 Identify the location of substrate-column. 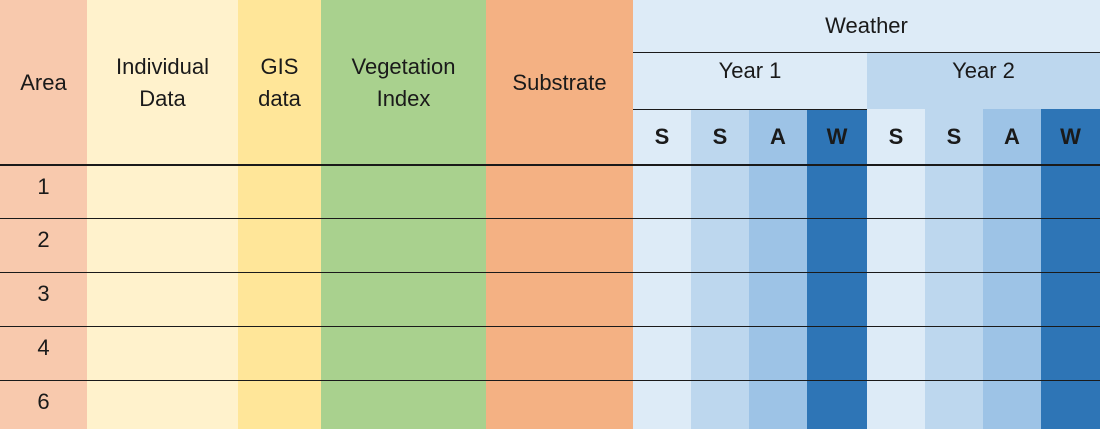
(559, 214).